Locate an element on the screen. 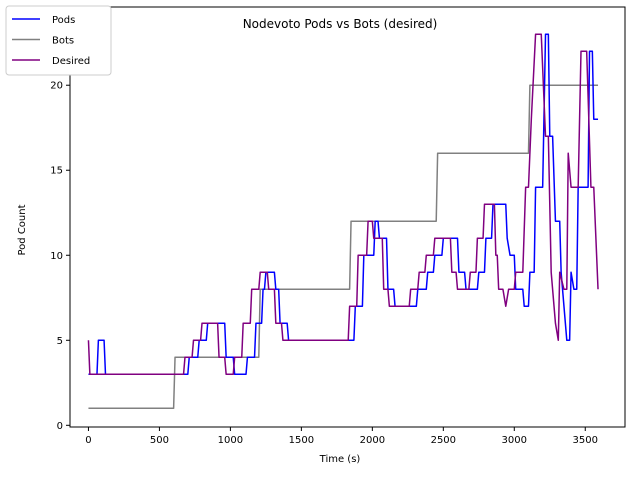 The image size is (640, 480). x-axis: 0 500 1000 1500 2000 2500 3000 3500 is located at coordinates (341, 436).